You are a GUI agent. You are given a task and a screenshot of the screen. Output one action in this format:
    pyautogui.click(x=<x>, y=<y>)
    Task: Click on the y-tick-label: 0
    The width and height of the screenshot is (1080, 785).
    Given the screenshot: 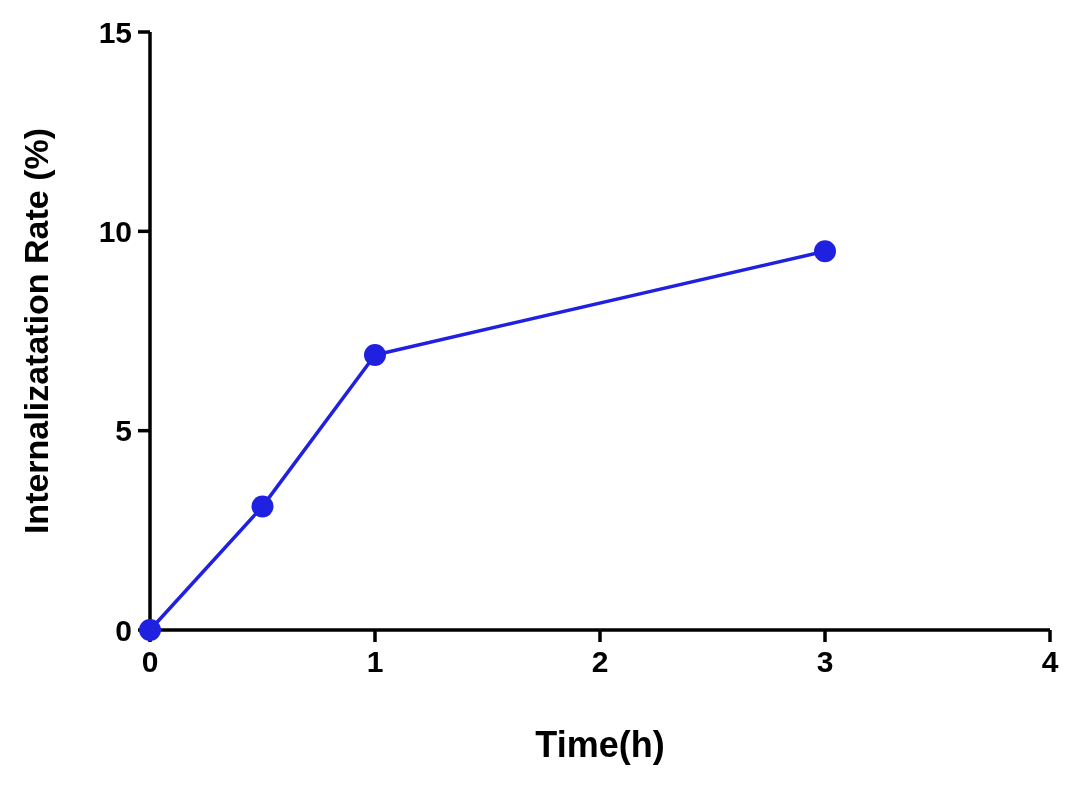 What is the action you would take?
    pyautogui.click(x=123, y=630)
    